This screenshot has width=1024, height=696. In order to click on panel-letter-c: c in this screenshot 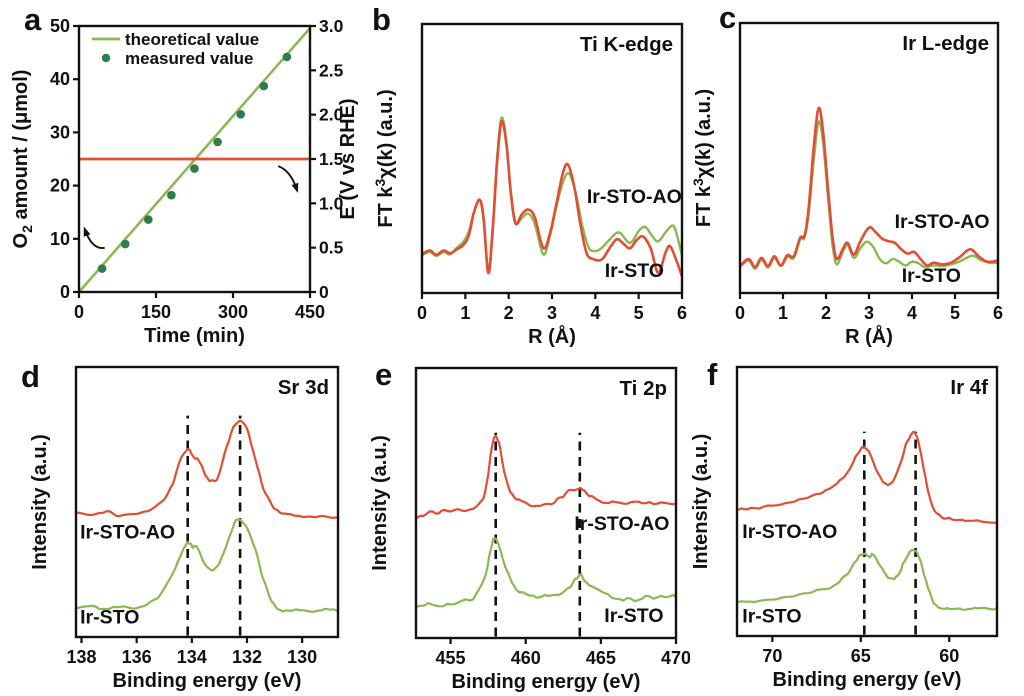, I will do `click(728, 17)`.